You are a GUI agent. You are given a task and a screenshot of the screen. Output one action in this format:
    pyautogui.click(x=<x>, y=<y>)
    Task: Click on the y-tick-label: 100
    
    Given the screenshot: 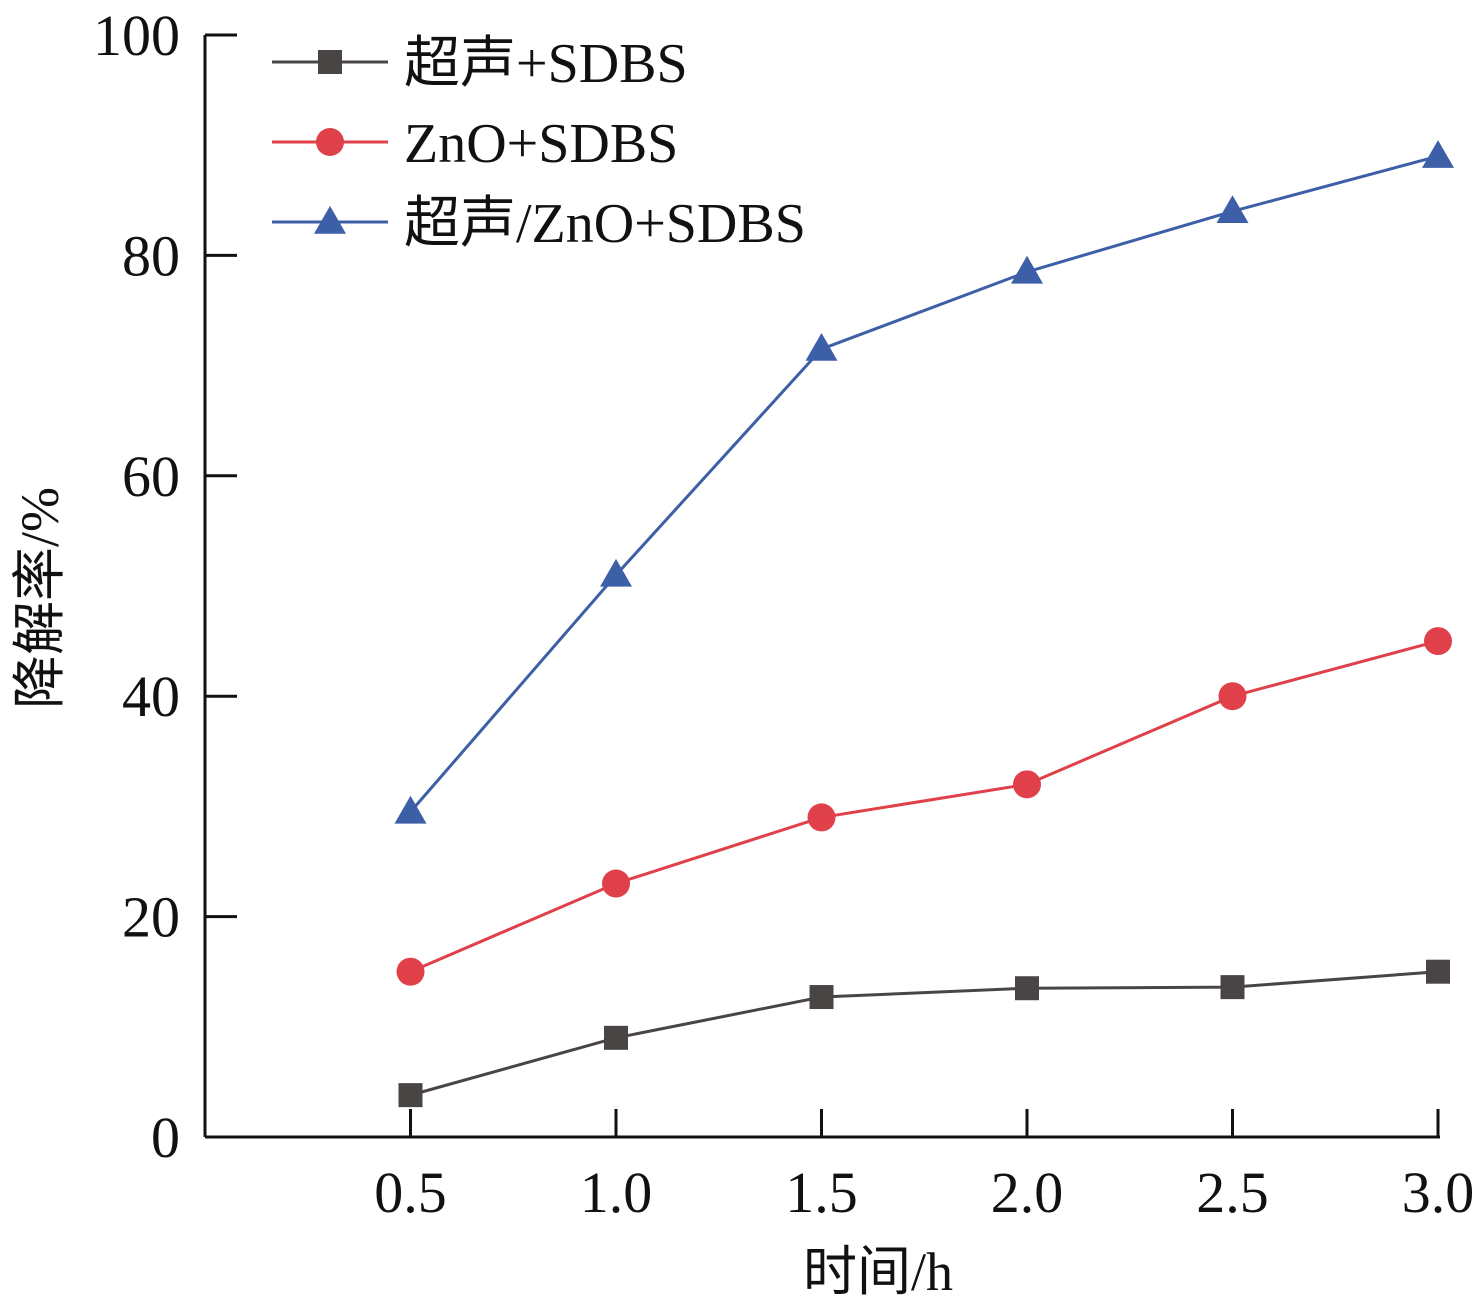 What is the action you would take?
    pyautogui.click(x=136, y=35)
    